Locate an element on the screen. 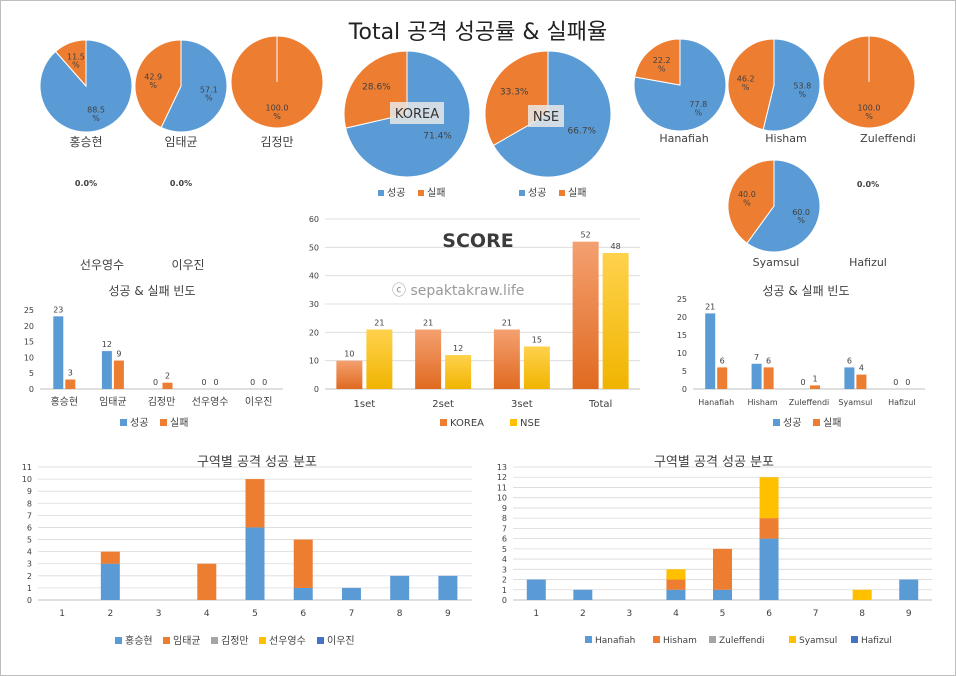  pie-hisham-data-label-fail: 46.2% is located at coordinates (746, 83).